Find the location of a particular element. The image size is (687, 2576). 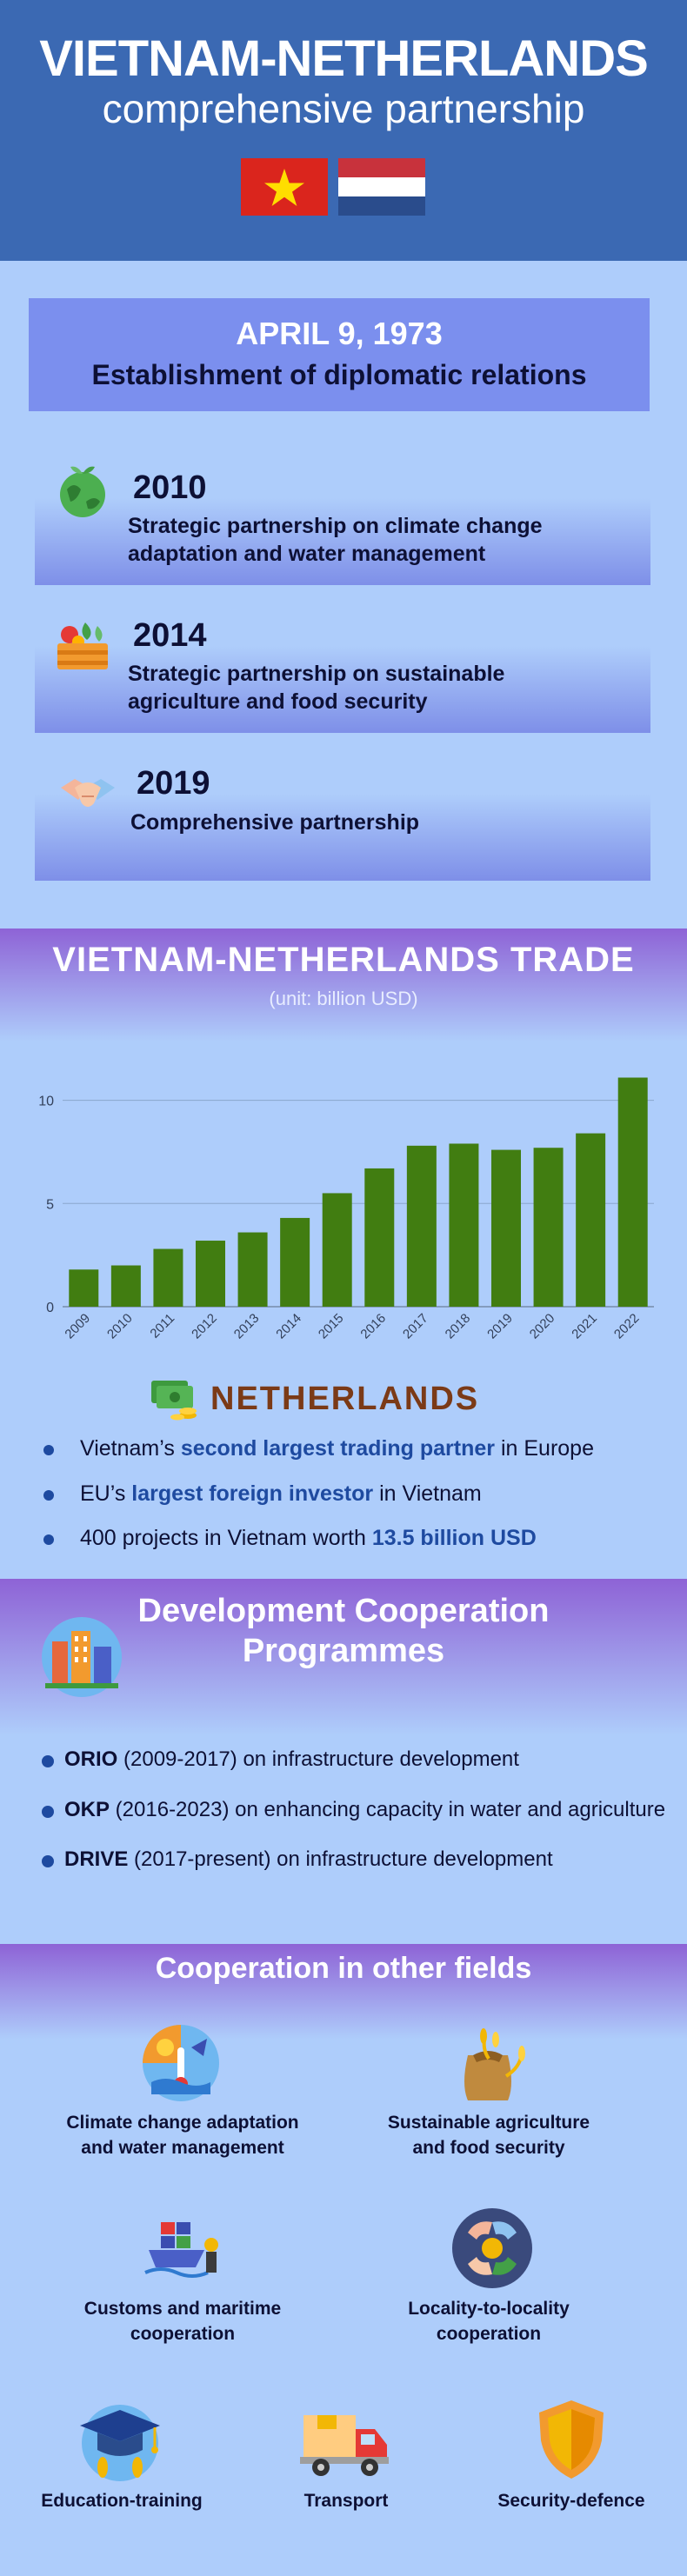

truck-icon is located at coordinates (344, 2445).